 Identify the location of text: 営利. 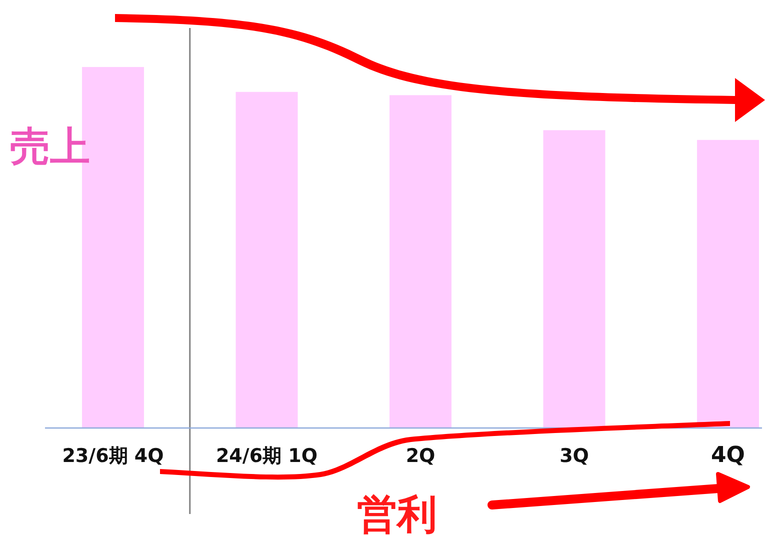
(397, 514).